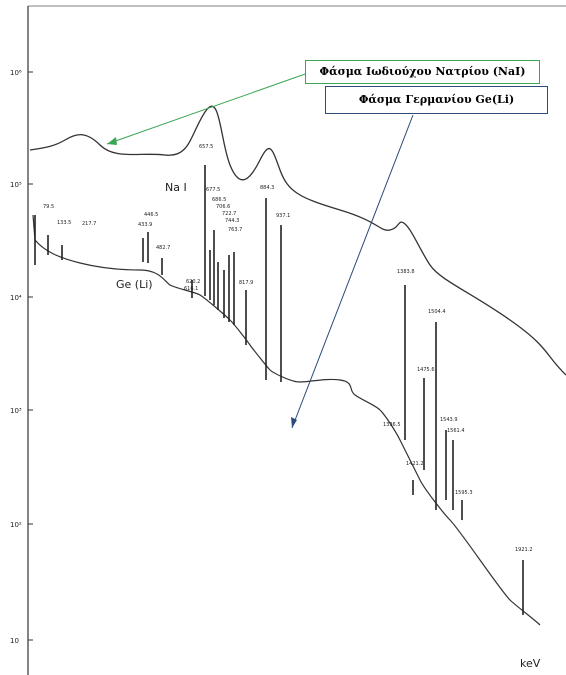  What do you see at coordinates (193, 282) in the screenshot?
I see `peak-label: 620.2` at bounding box center [193, 282].